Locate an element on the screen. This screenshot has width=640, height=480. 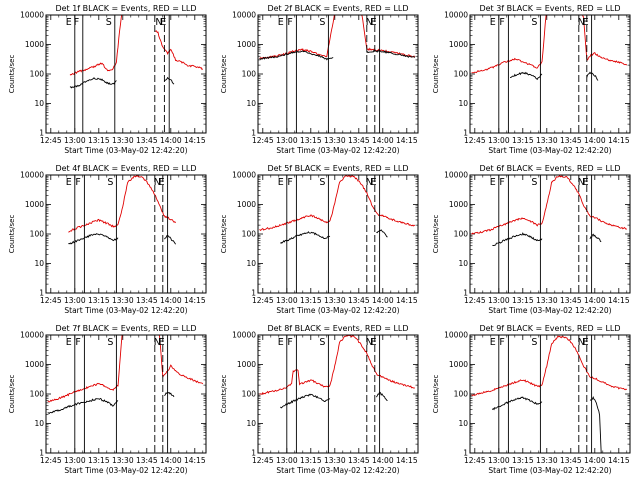
panel-title: Det 8f BLACK = Events, RED = LLD is located at coordinates (337, 328).